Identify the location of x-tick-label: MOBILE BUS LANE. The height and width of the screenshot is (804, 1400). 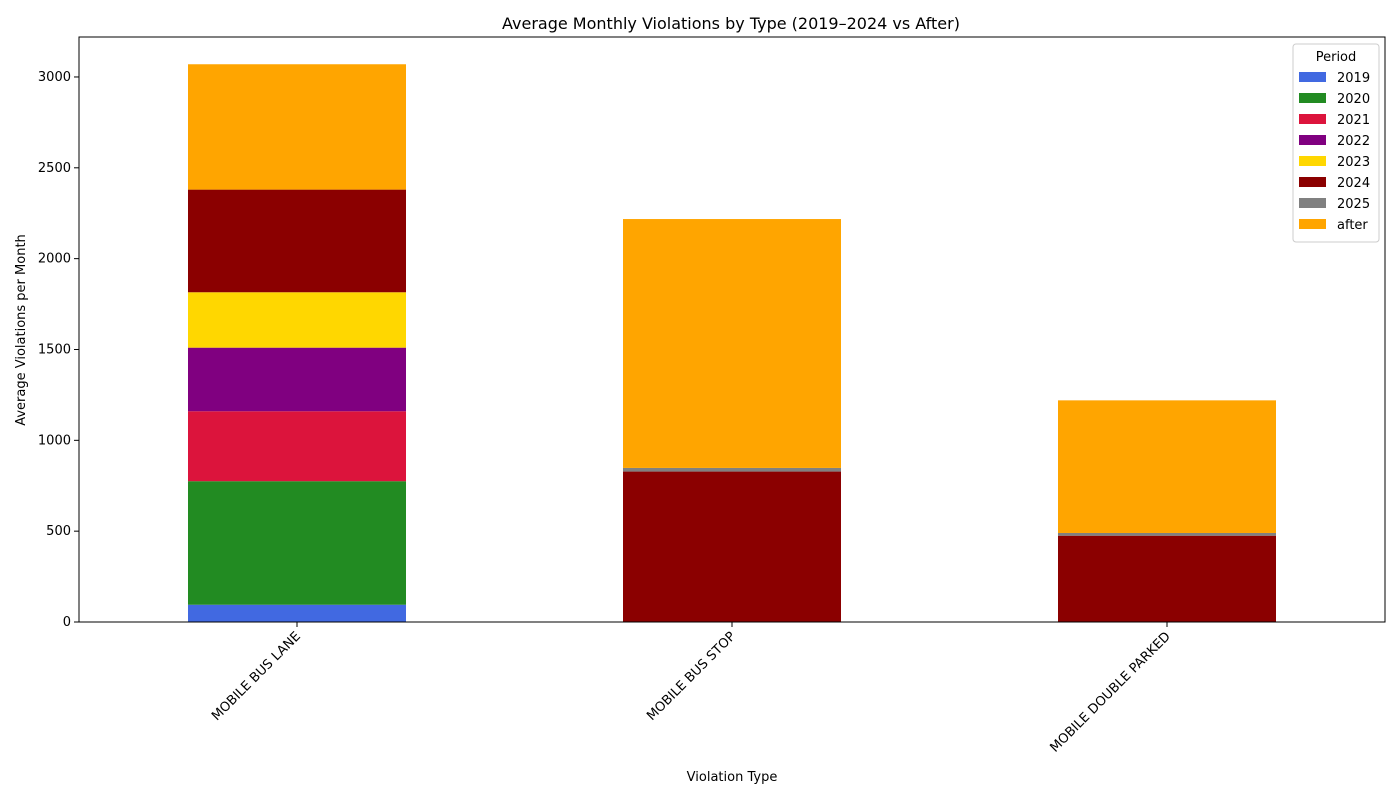
(256, 676).